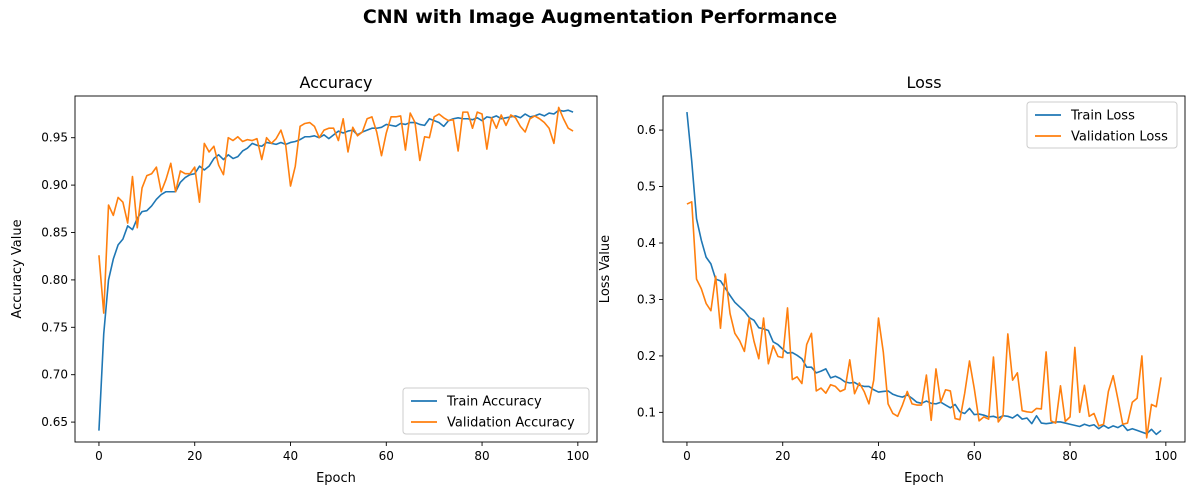 The image size is (1200, 500). I want to click on y-tick-label: 0.1, so click(646, 412).